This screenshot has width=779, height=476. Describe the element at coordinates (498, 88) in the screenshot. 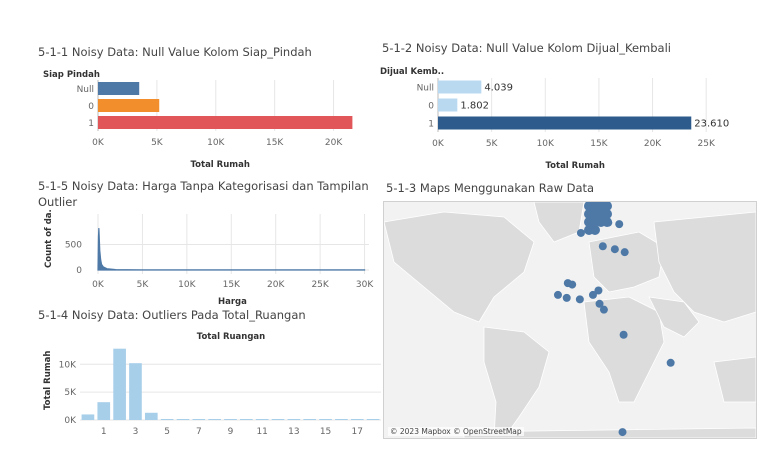

I see `data-label: 4.039` at that location.